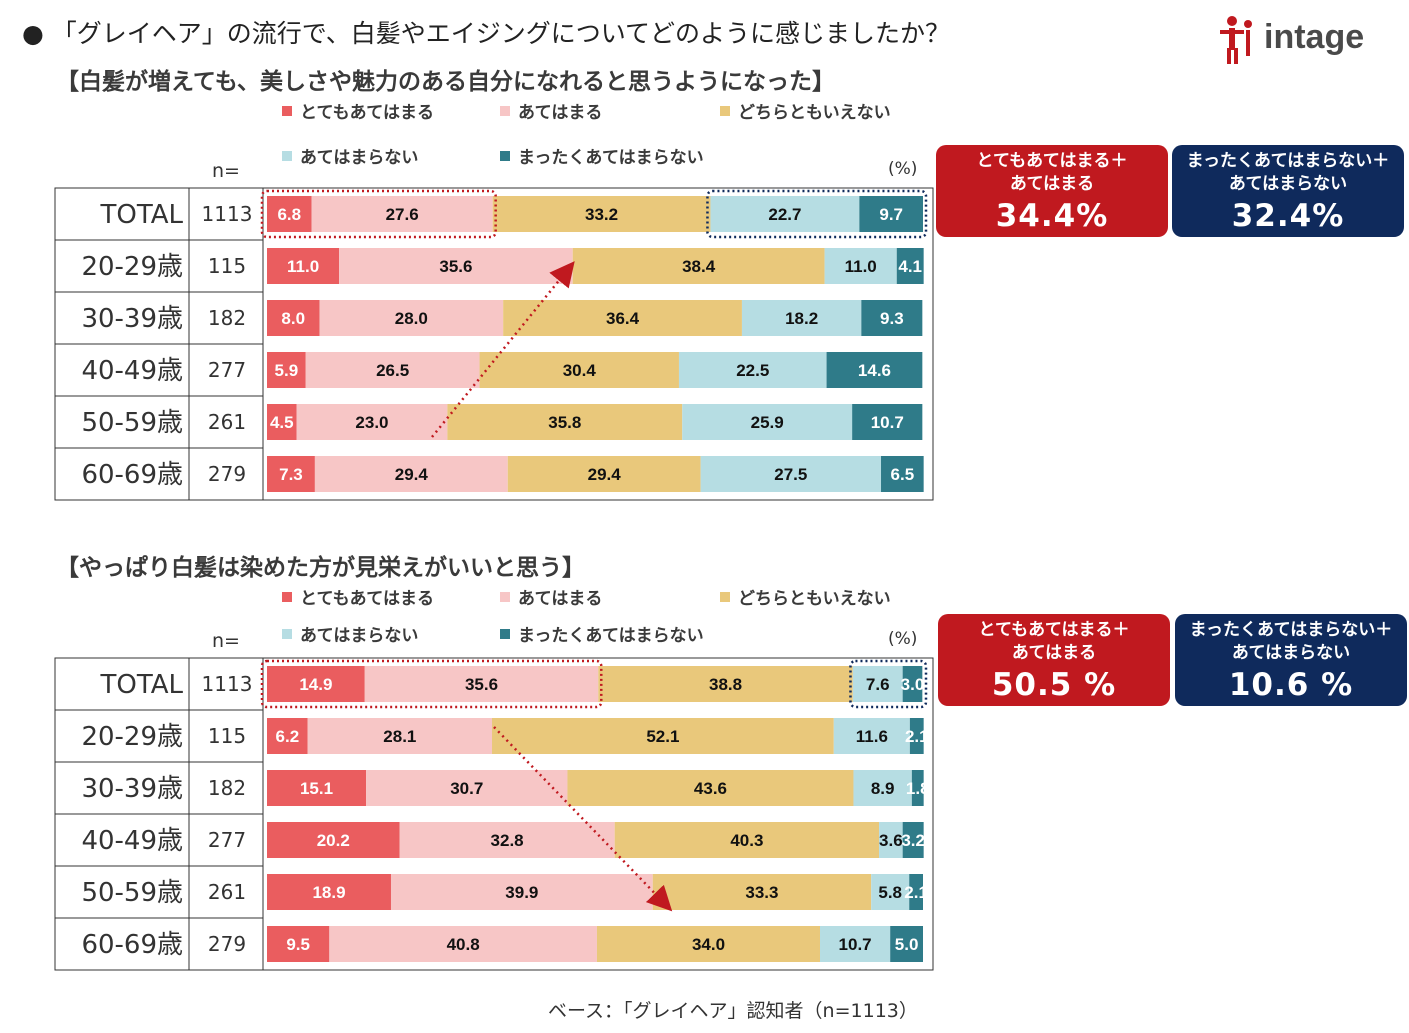 The width and height of the screenshot is (1409, 1033). Describe the element at coordinates (662, 736) in the screenshot. I see `bar-value-label: 52.1` at that location.